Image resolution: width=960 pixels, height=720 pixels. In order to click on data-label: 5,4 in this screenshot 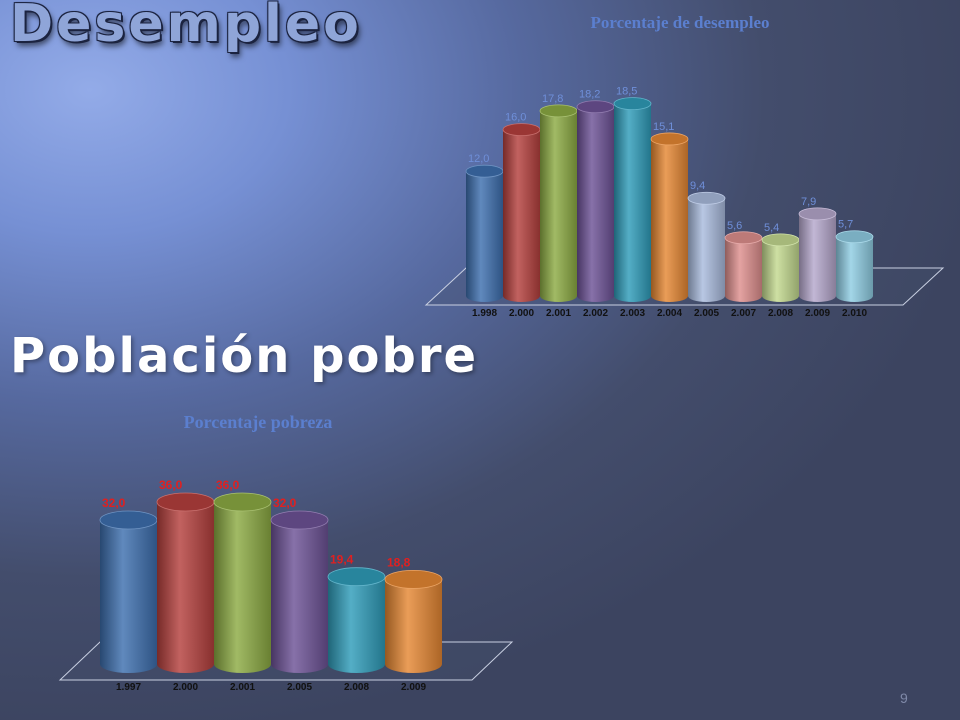, I will do `click(771, 228)`.